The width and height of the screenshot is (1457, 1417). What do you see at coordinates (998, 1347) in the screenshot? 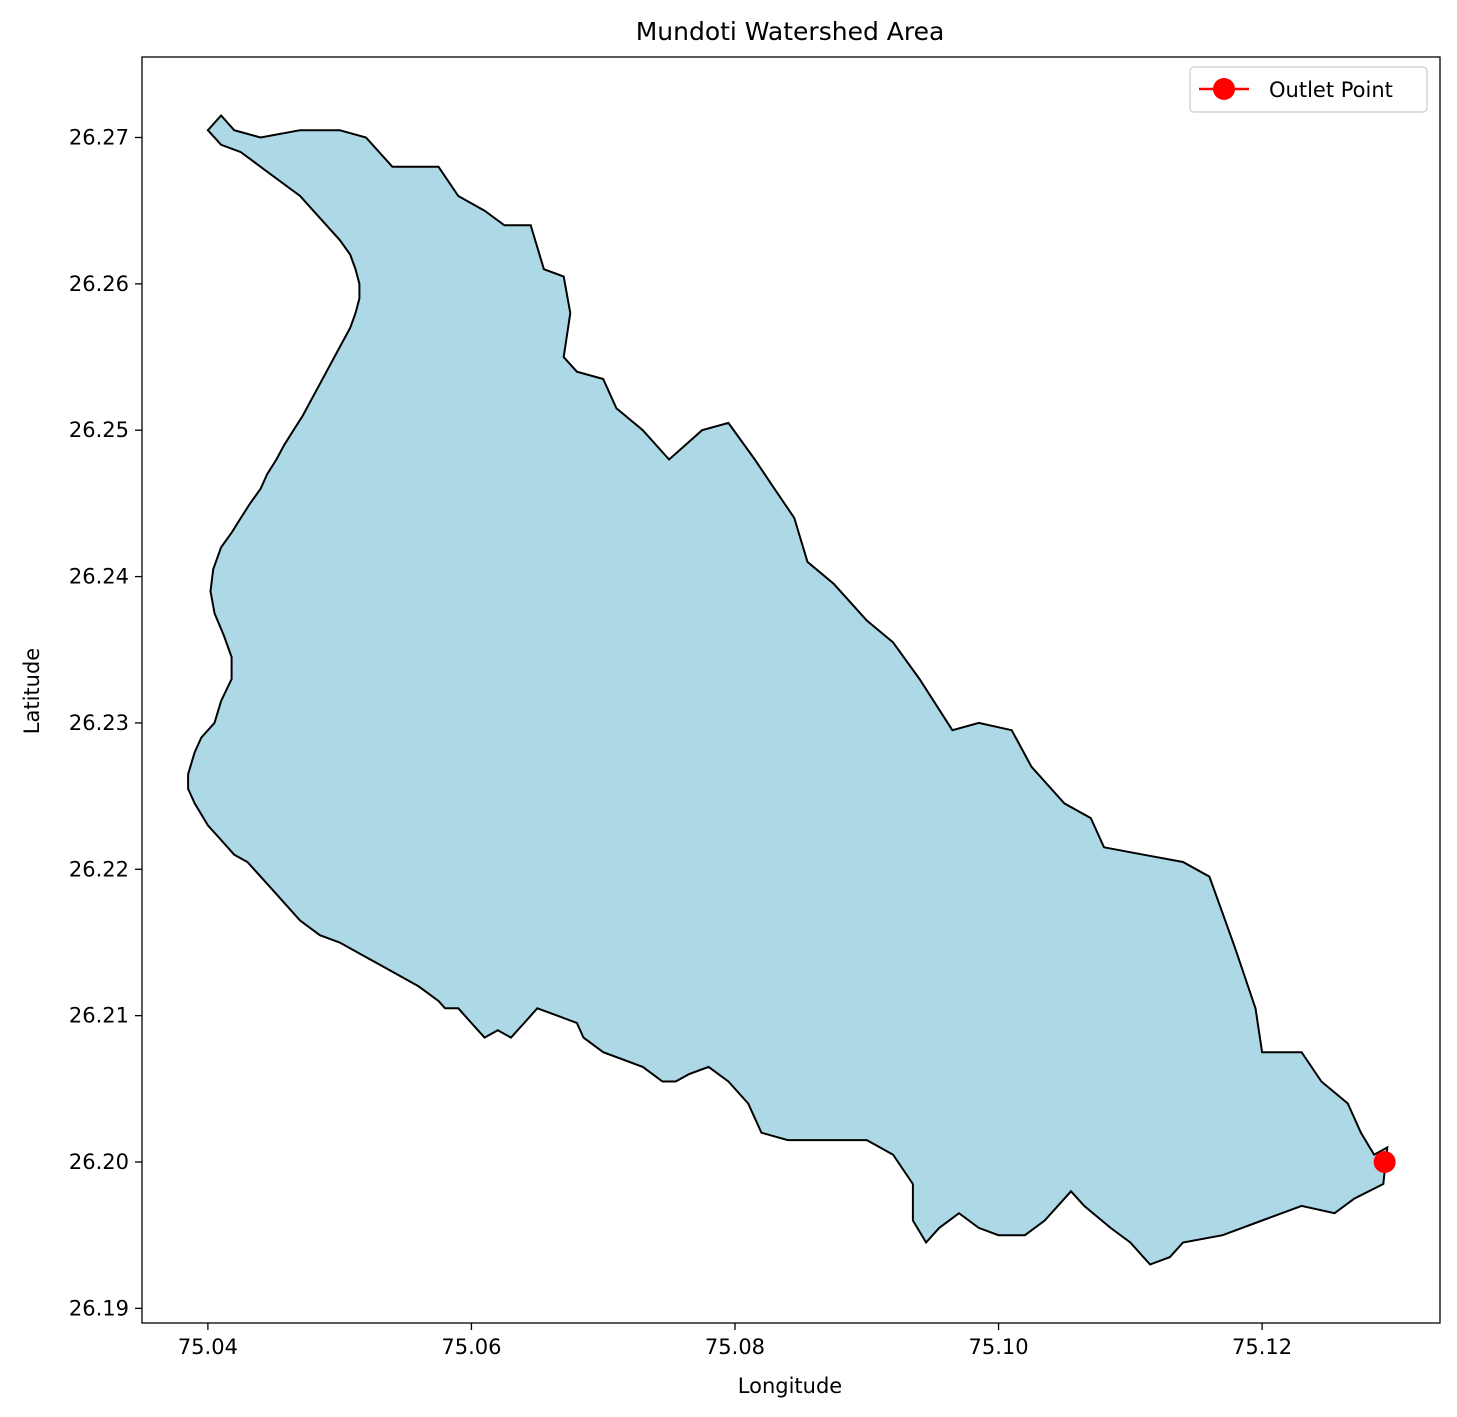
I see `x-tick-label: 75.10` at bounding box center [998, 1347].